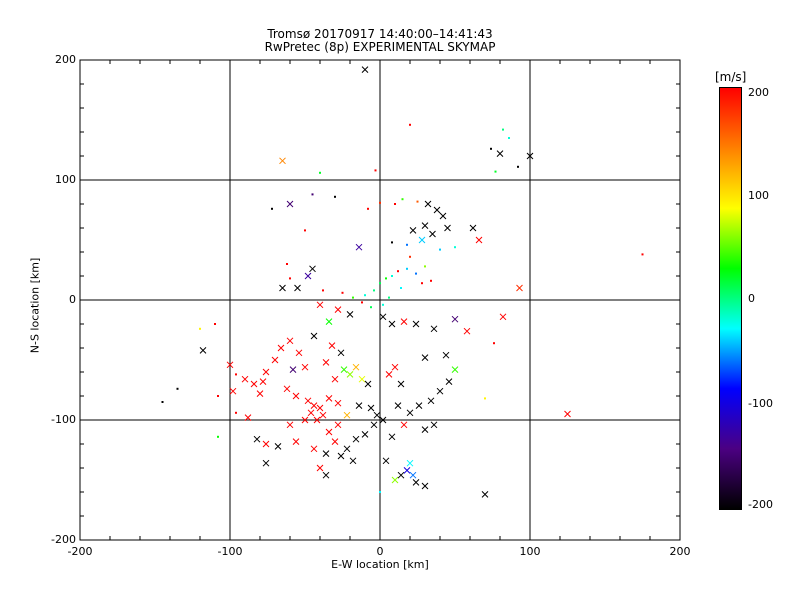 This screenshot has height=600, width=800. I want to click on y-tick-label: 200, so click(65, 59).